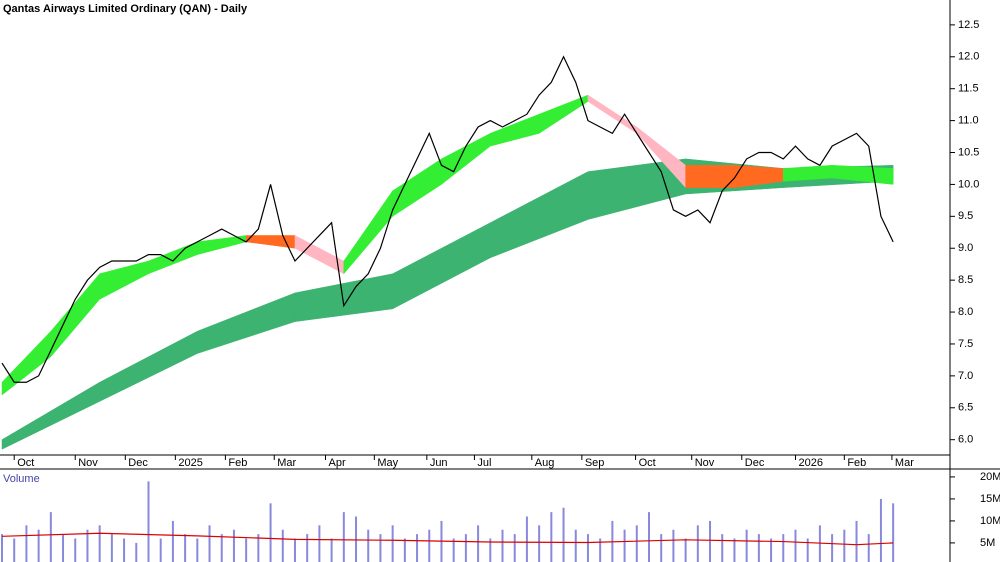  I want to click on x-tick-label: 2026, so click(810, 463).